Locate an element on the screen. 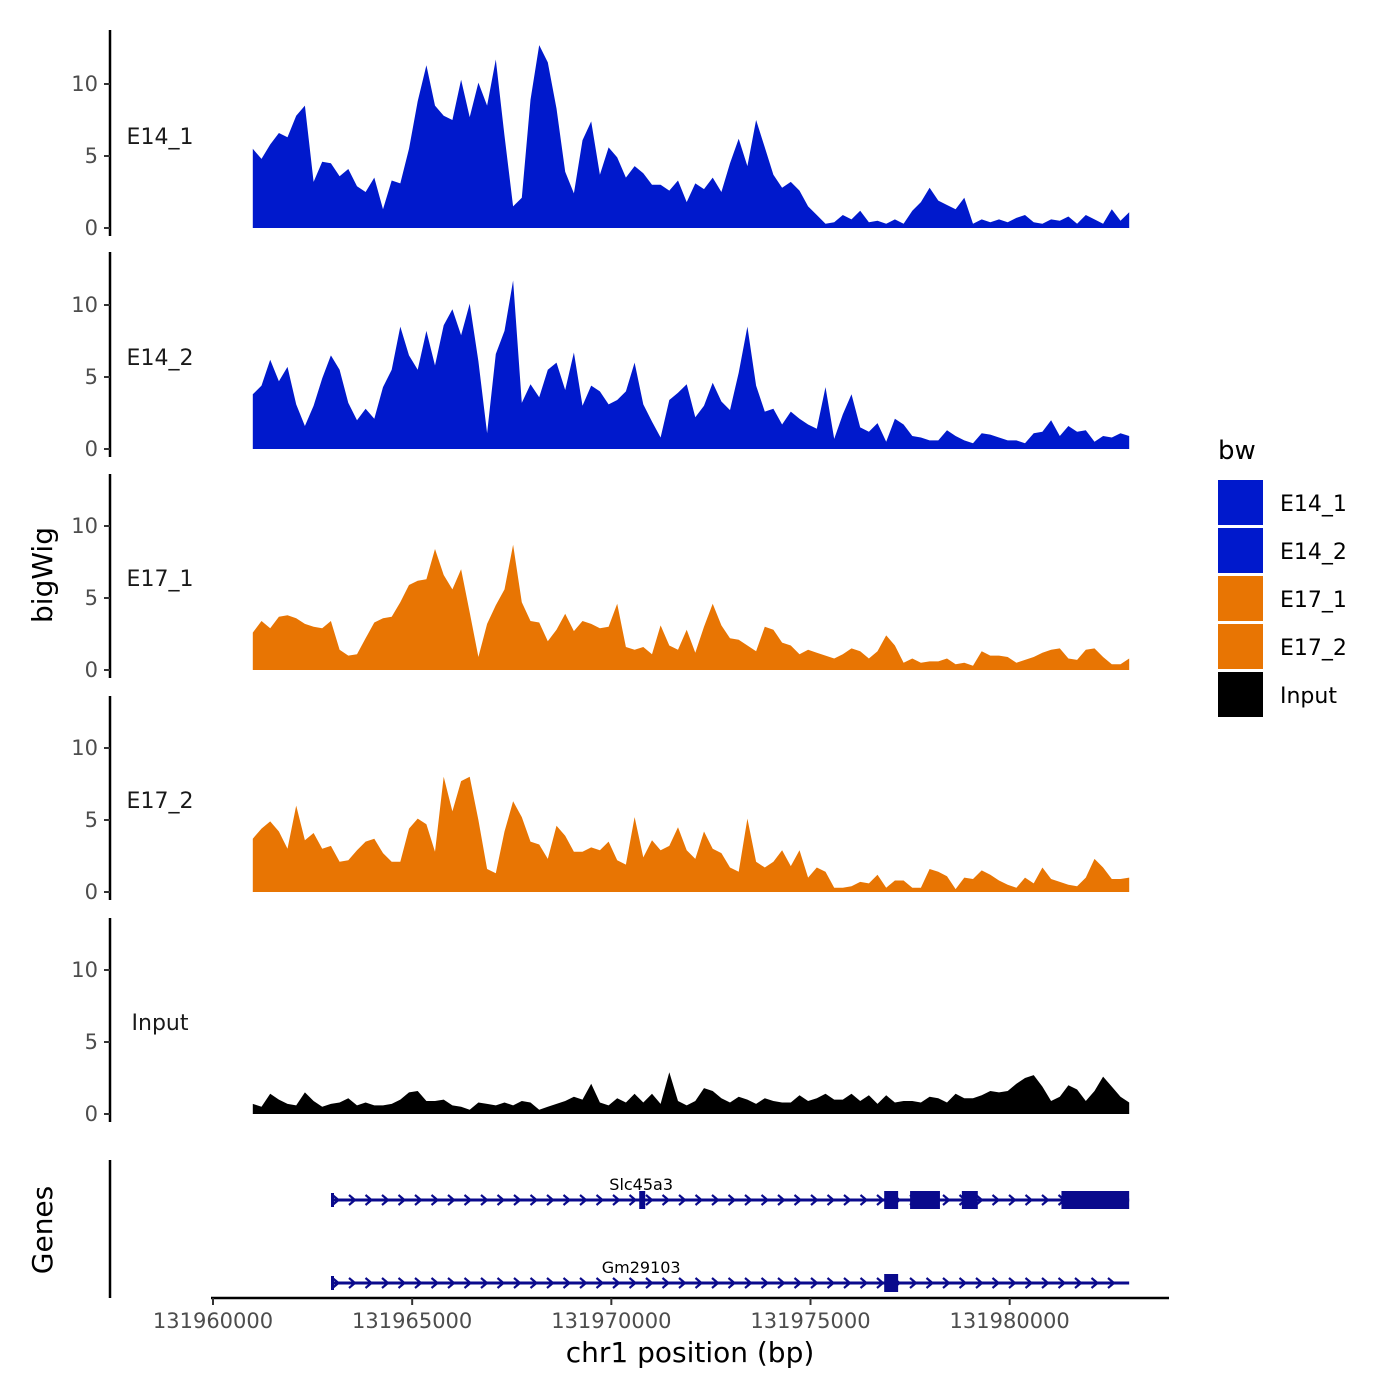  genes-panel: Slc45a3 Gm29103 is located at coordinates (619, 1229).